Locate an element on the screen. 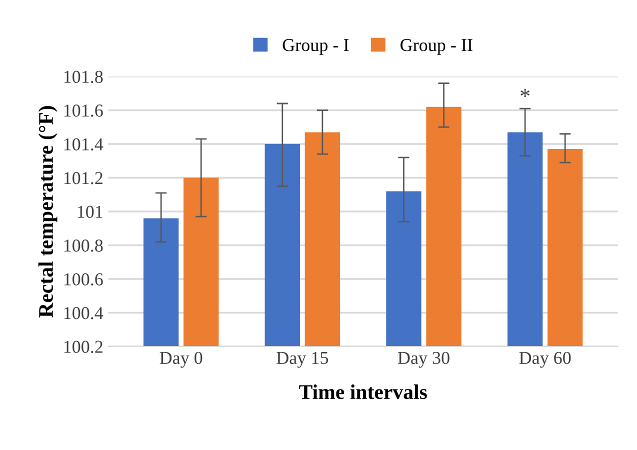  y-tick-label: 101 is located at coordinates (90, 212).